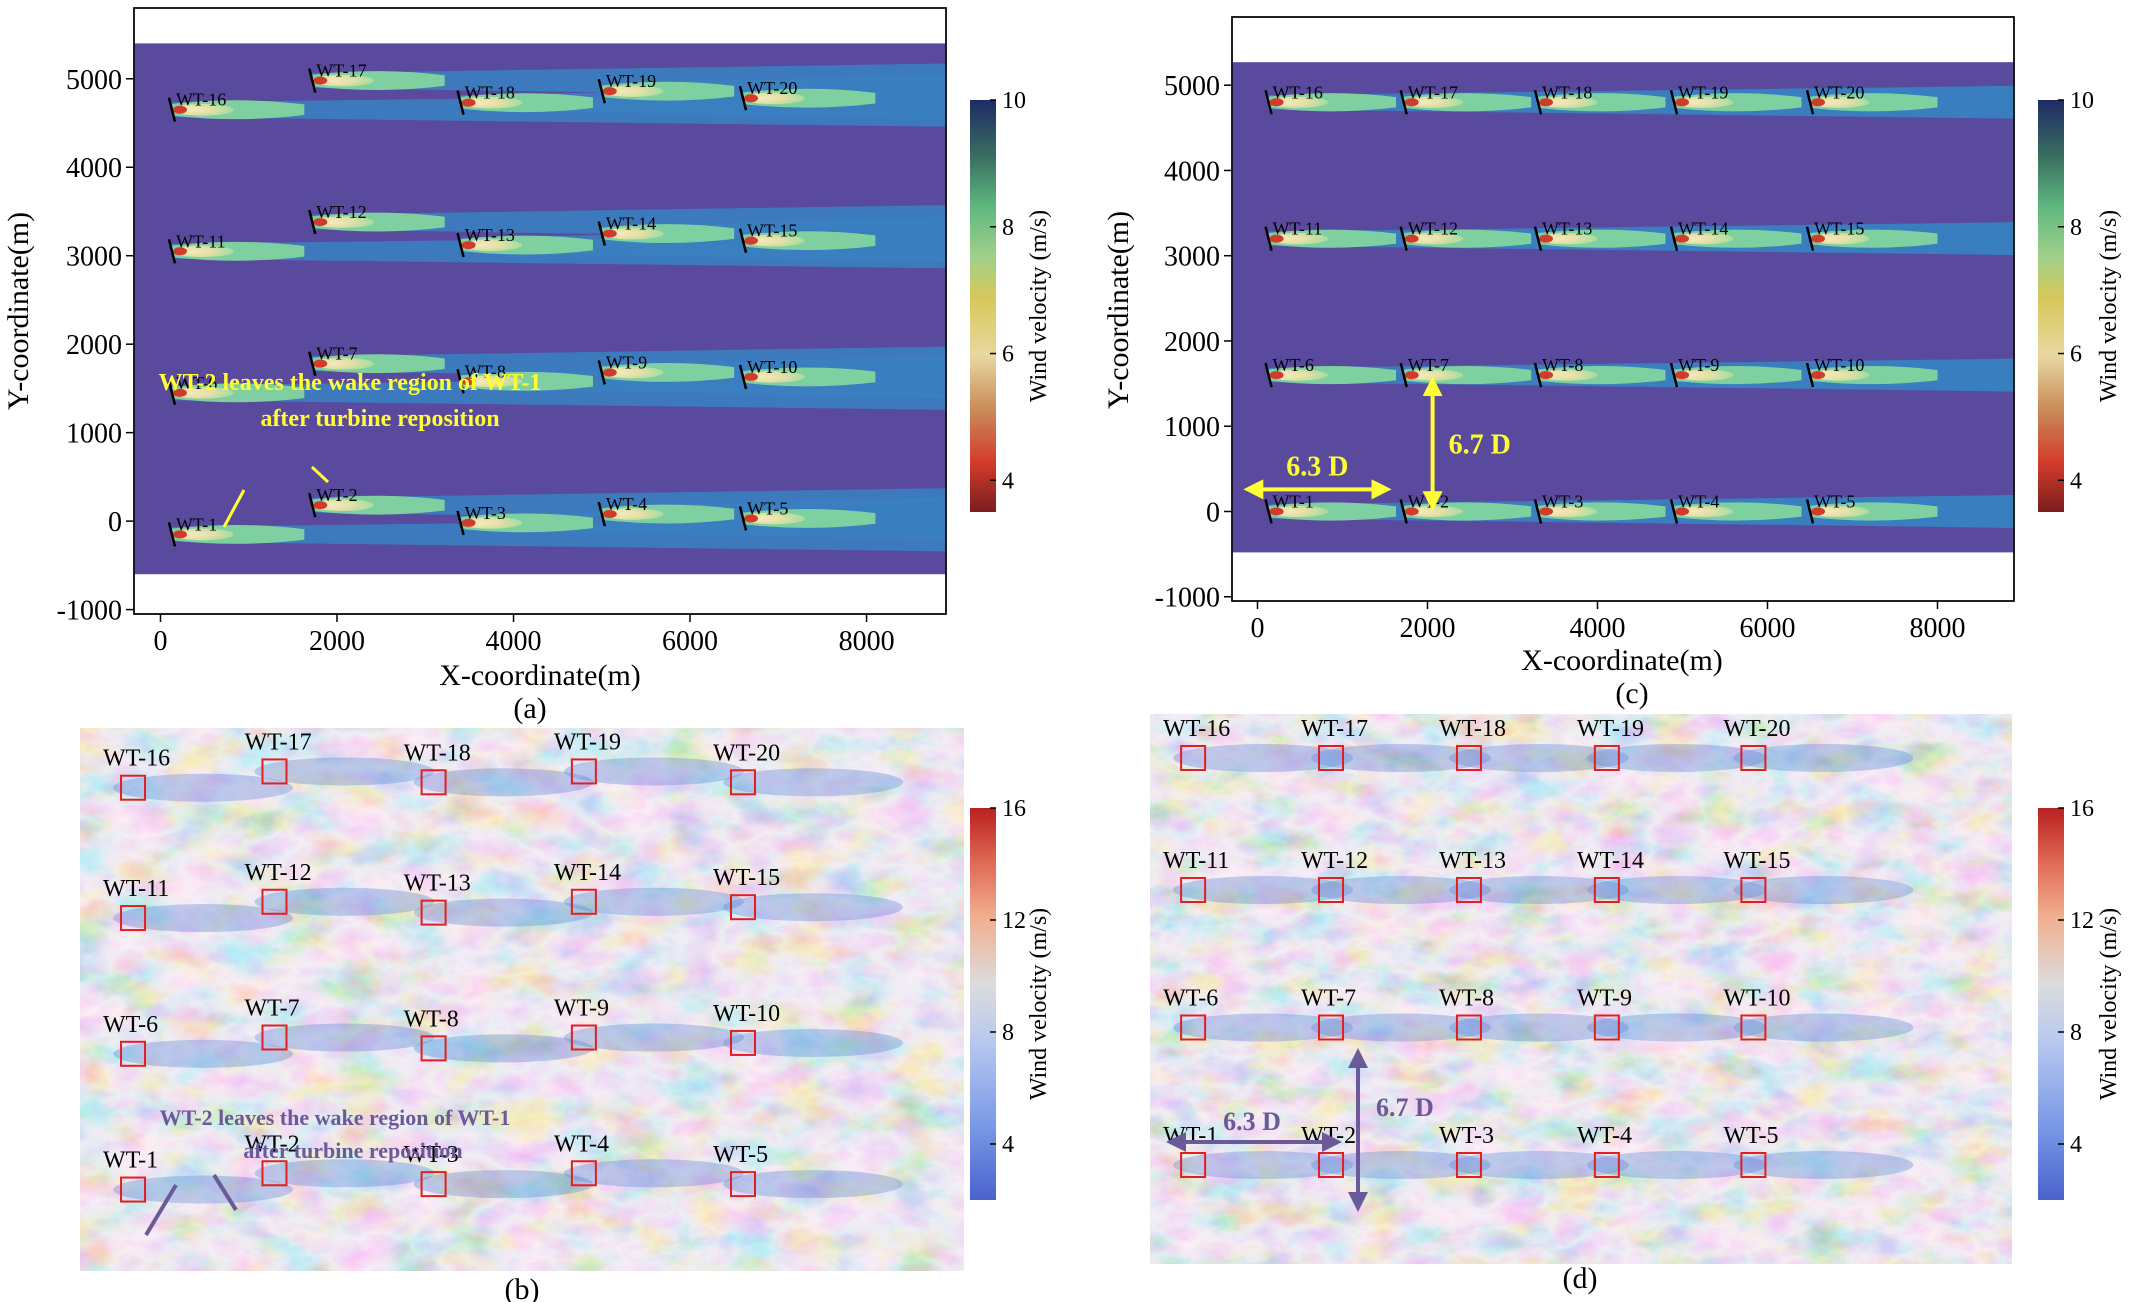  I want to click on x-axis-label: X-coordinate(m), so click(540, 675).